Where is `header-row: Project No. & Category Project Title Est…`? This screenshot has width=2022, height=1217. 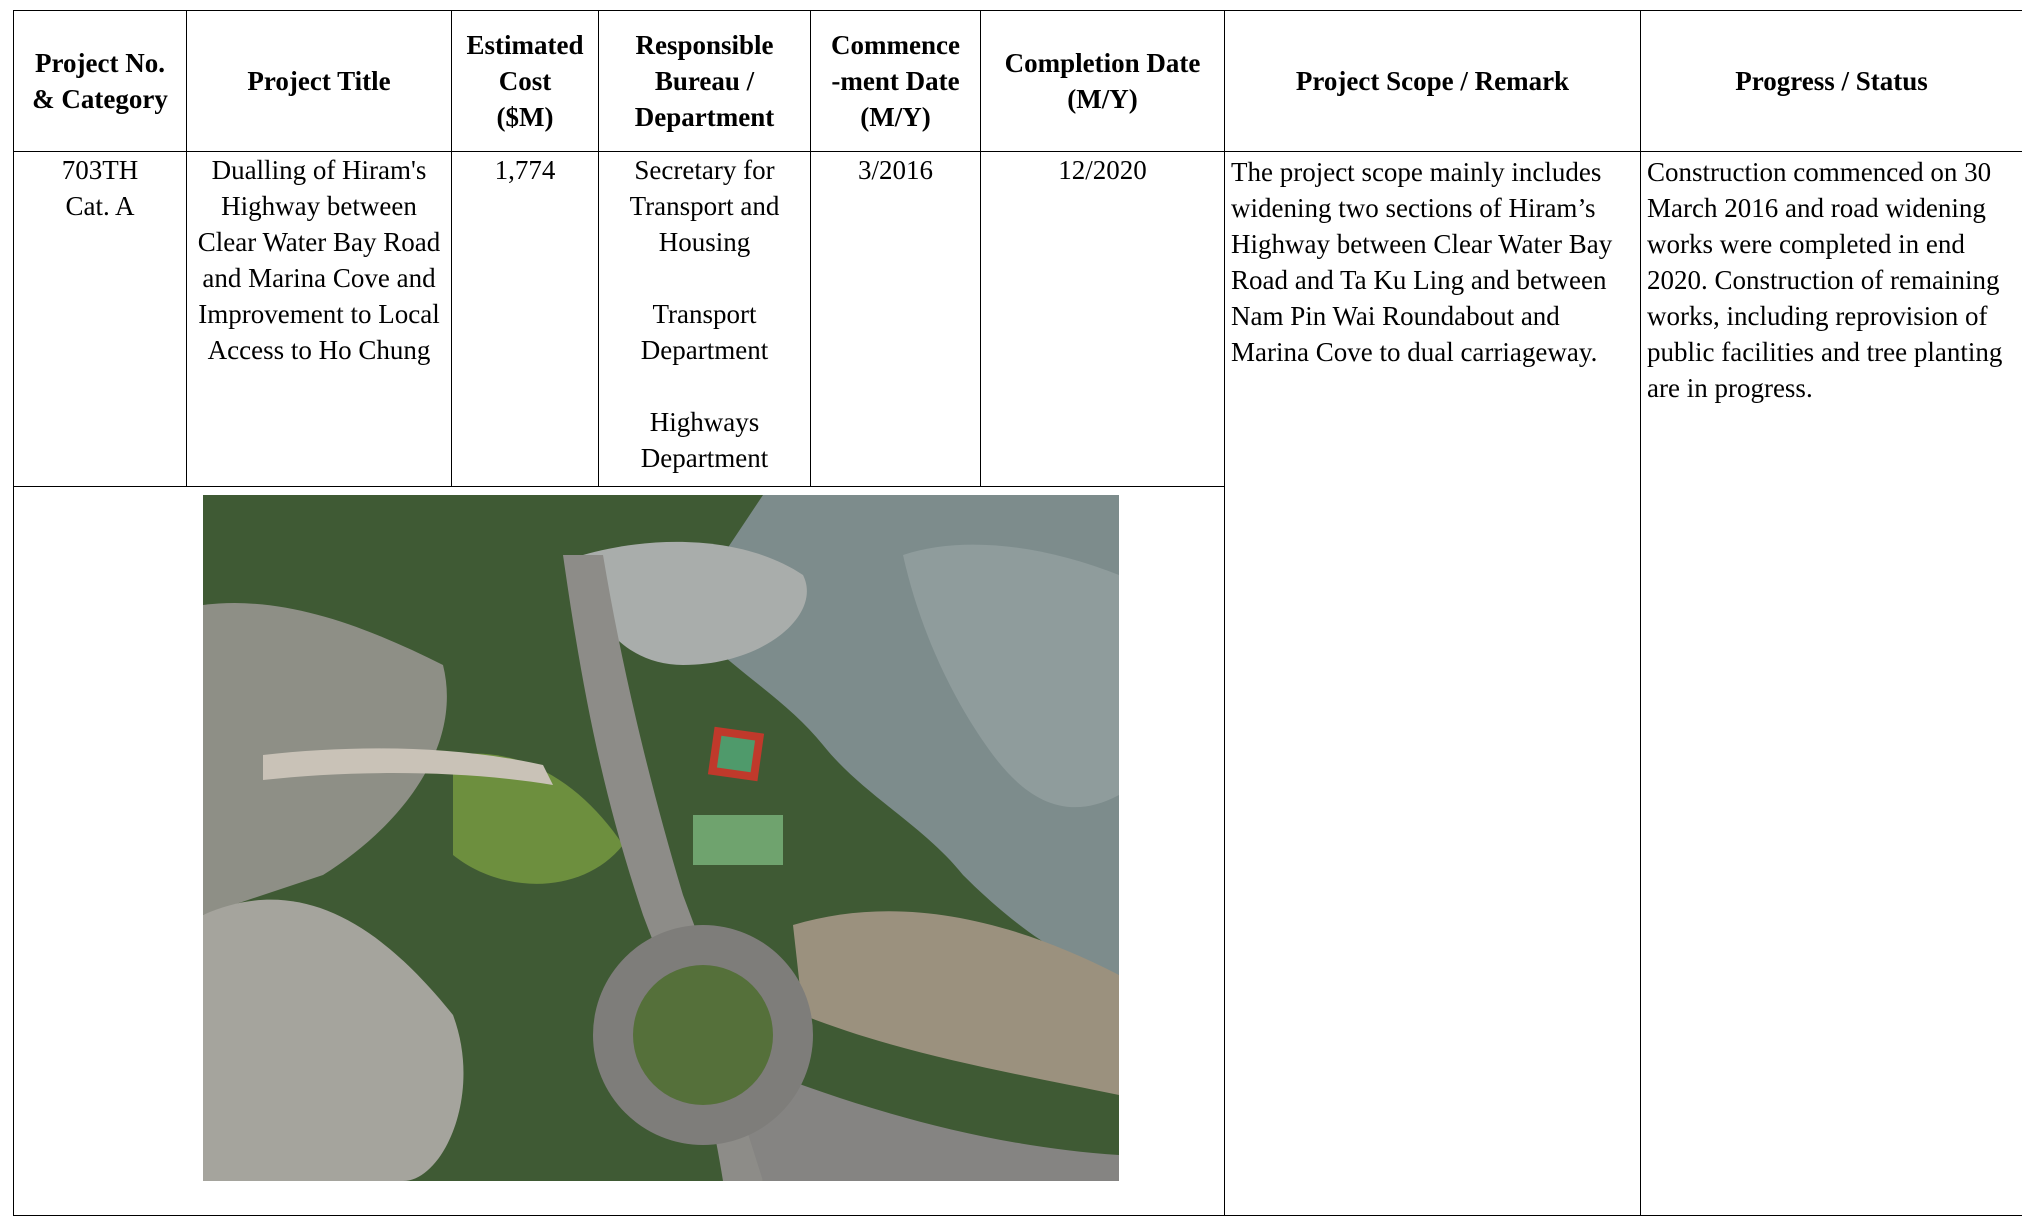
header-row: Project No. & Category Project Title Est… is located at coordinates (1017, 81).